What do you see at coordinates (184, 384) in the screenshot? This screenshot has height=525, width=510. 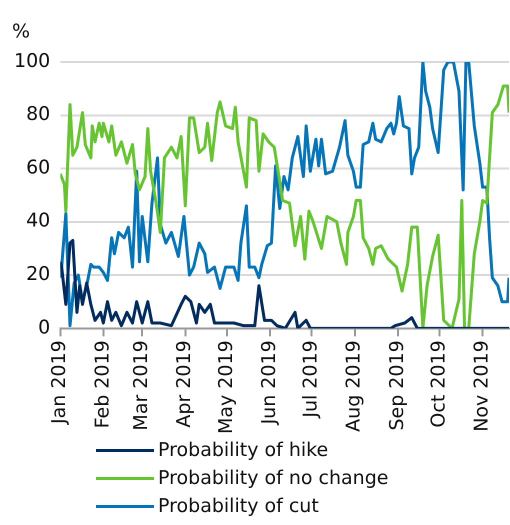 I see `x-tick-label: Apr 2019` at bounding box center [184, 384].